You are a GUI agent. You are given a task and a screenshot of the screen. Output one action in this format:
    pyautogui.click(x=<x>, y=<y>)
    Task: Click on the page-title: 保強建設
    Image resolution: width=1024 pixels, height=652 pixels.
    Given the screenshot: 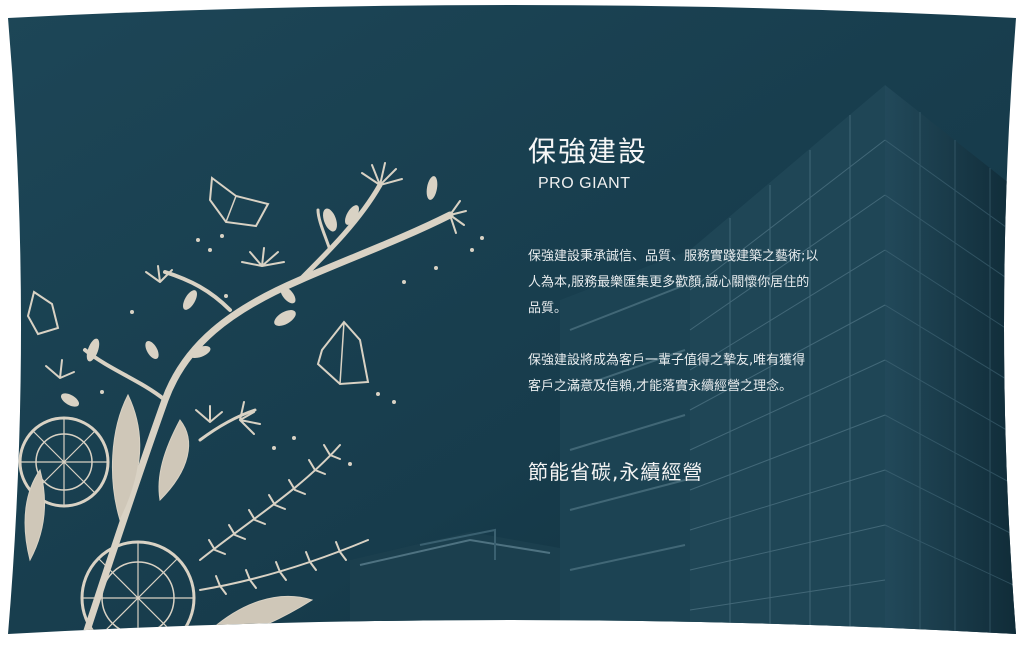 What is the action you would take?
    pyautogui.click(x=588, y=151)
    